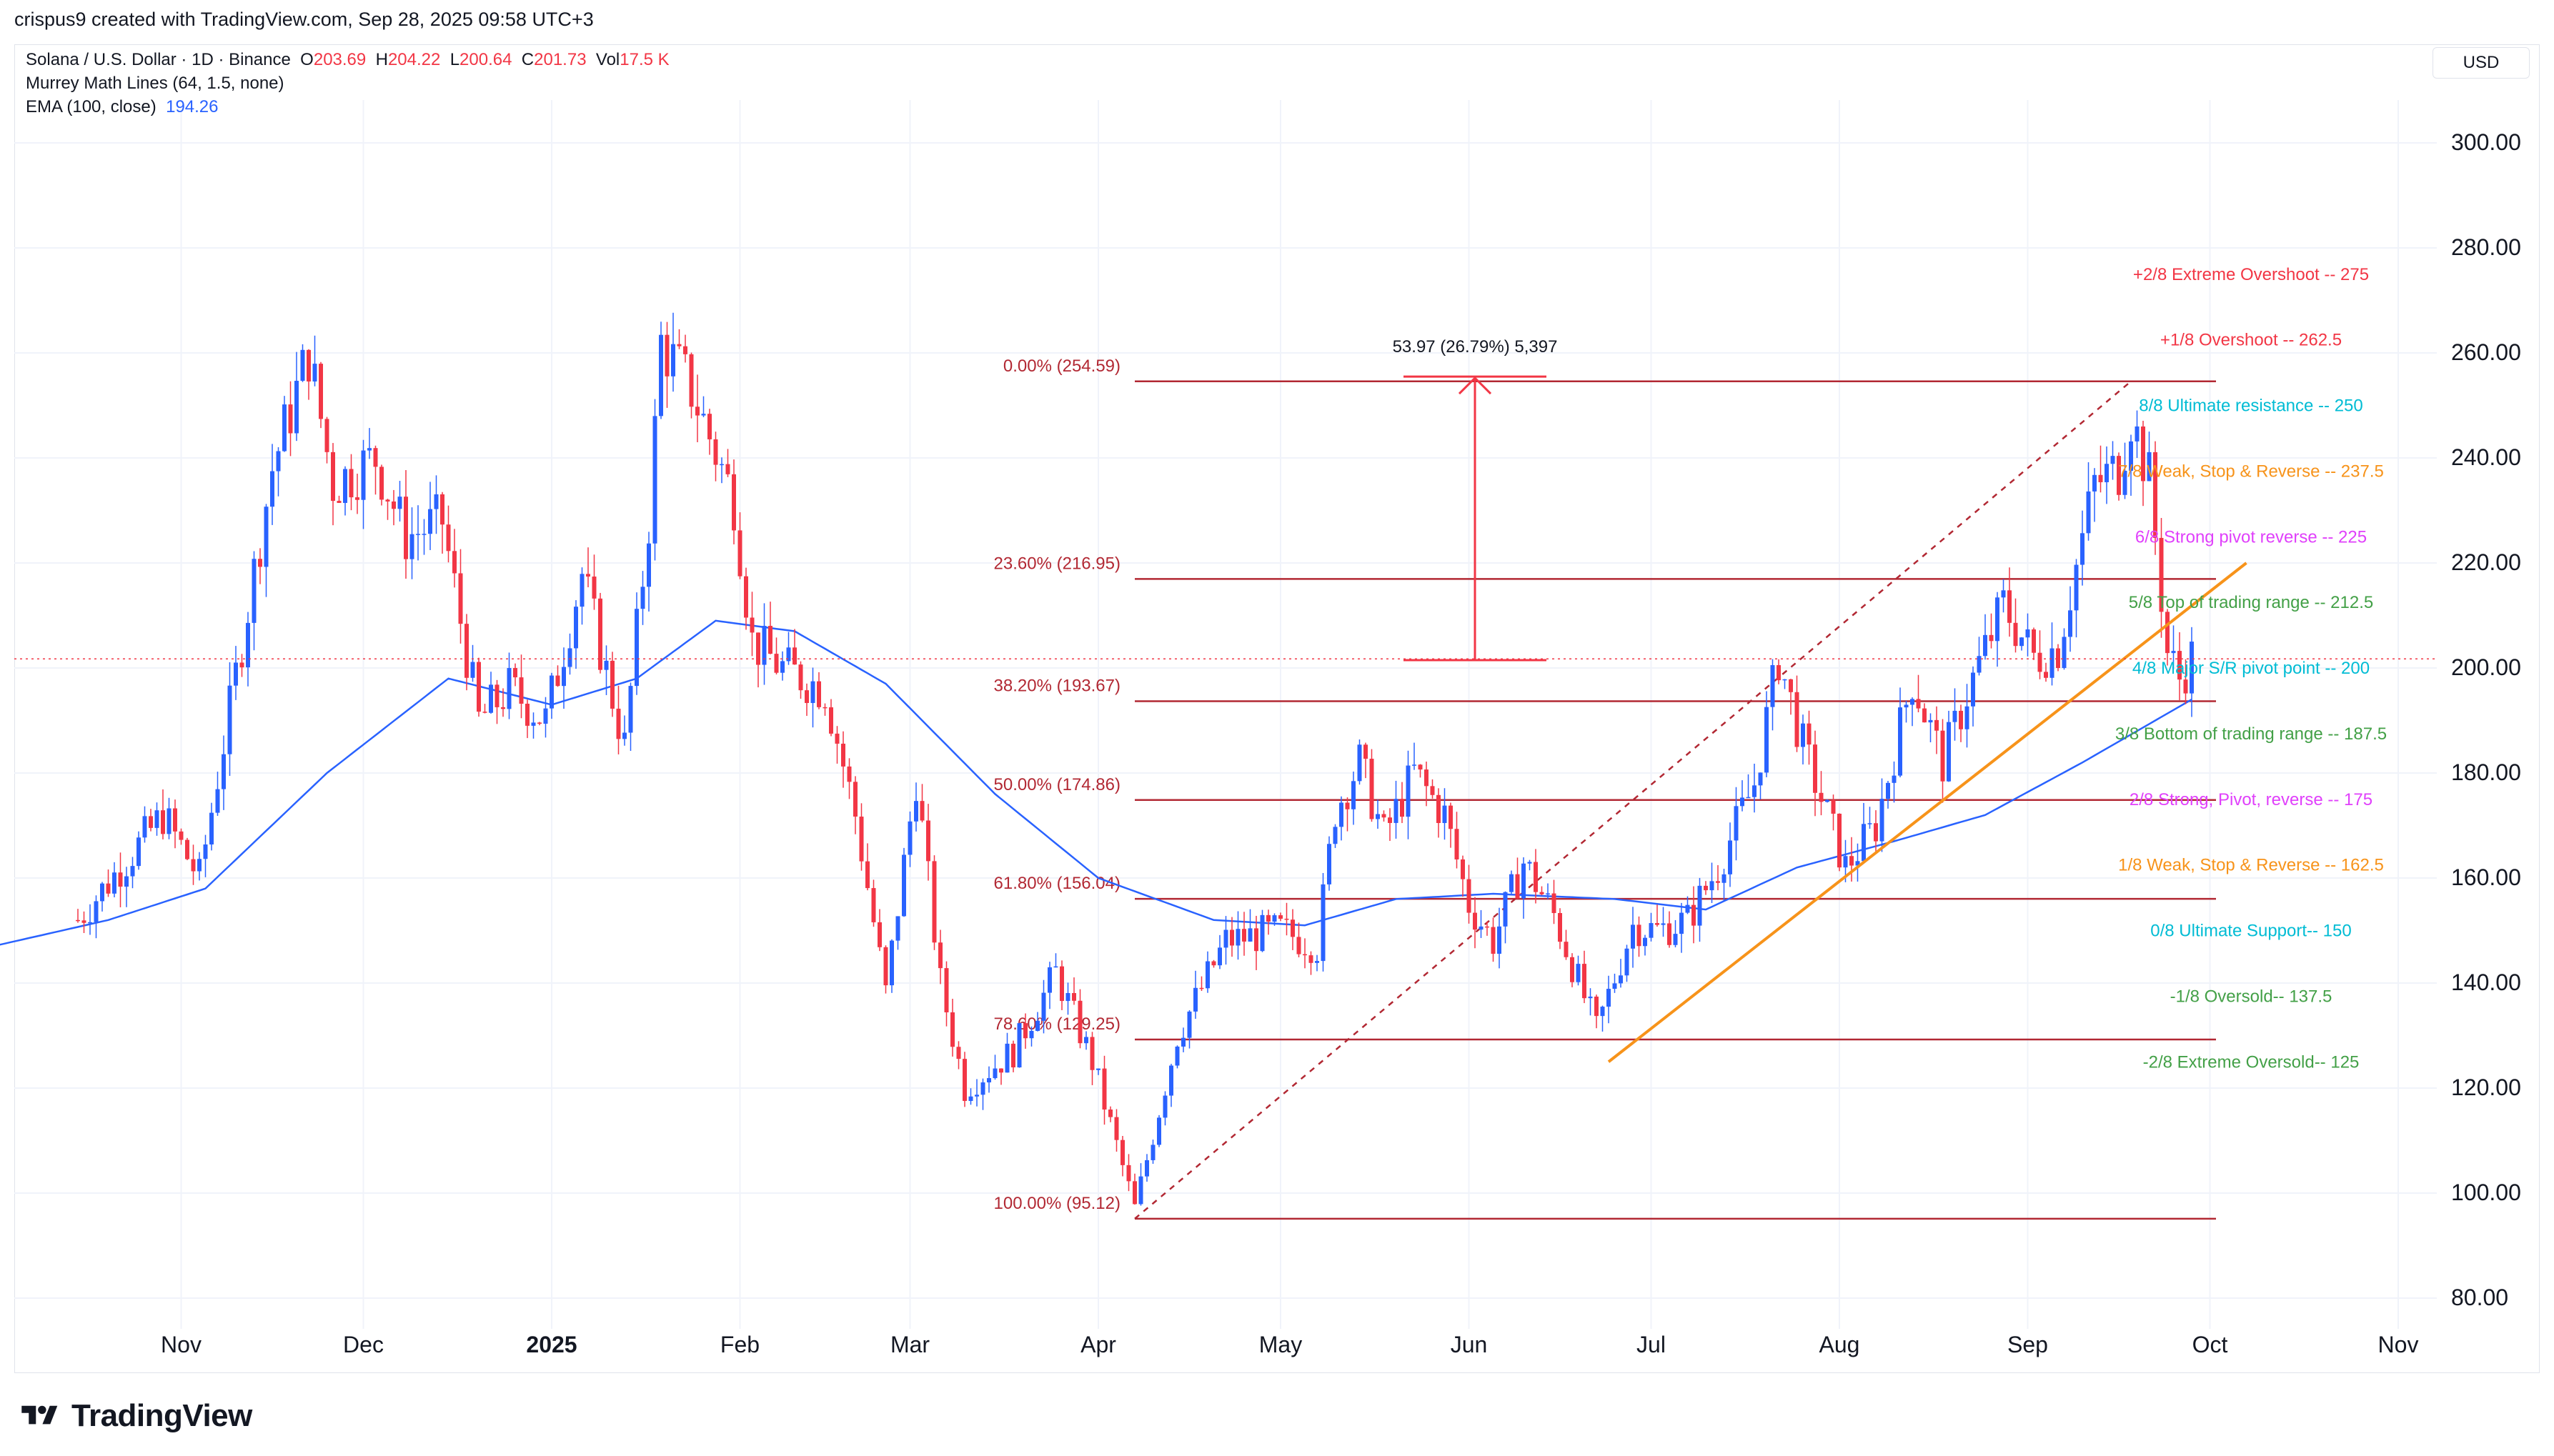 This screenshot has width=2554, height=1456. I want to click on x-tick-label: May, so click(1280, 1344).